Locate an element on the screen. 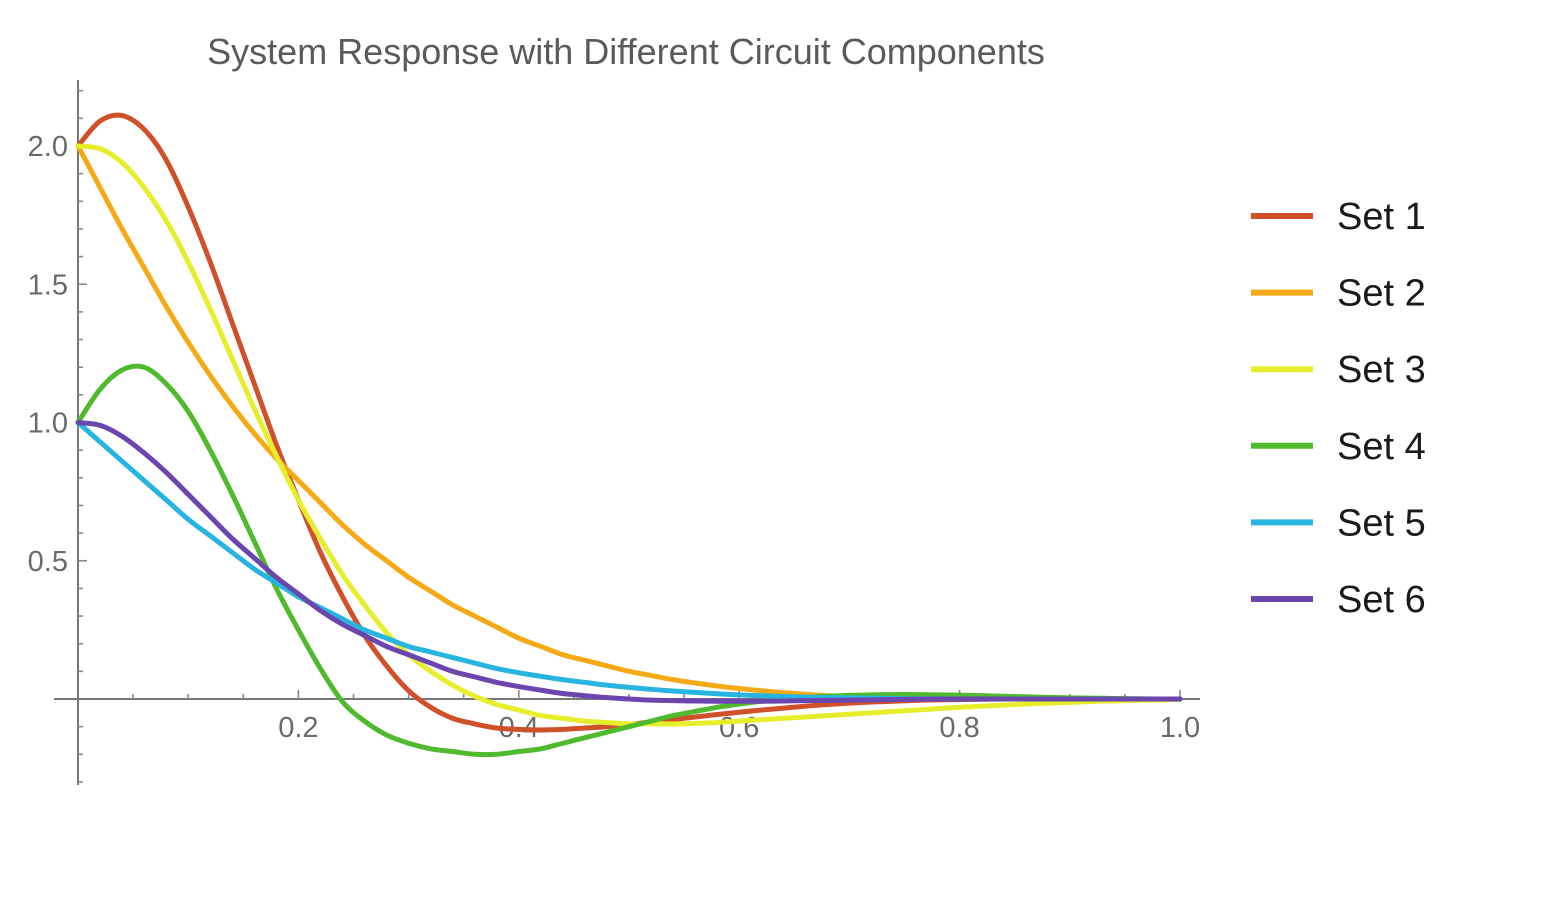 The image size is (1548, 902). y-tick-label: 1.0 is located at coordinates (48, 424).